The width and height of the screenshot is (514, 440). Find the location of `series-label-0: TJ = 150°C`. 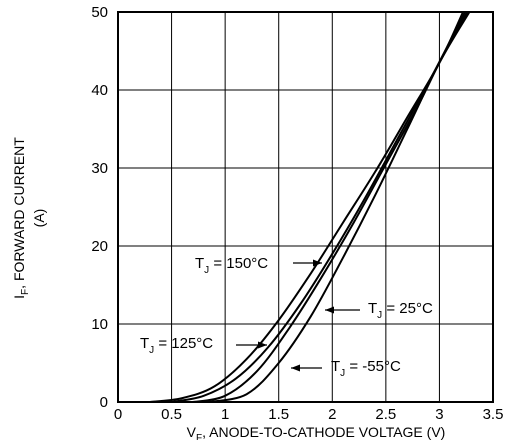

series-label-0: TJ = 150°C is located at coordinates (231, 265).